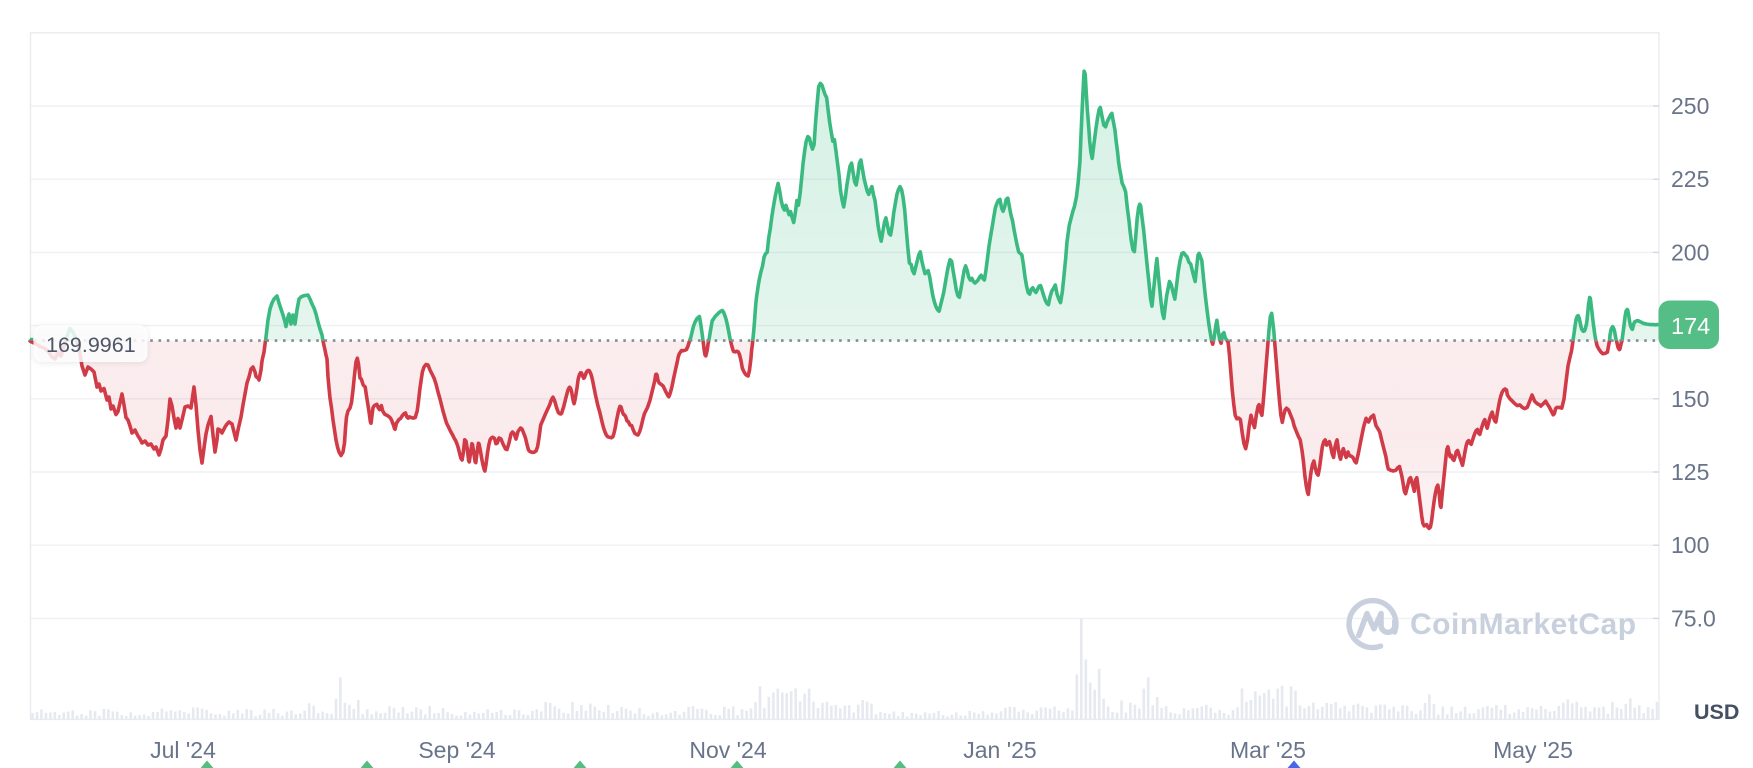  What do you see at coordinates (91, 345) in the screenshot?
I see `svg-text: 169.9961` at bounding box center [91, 345].